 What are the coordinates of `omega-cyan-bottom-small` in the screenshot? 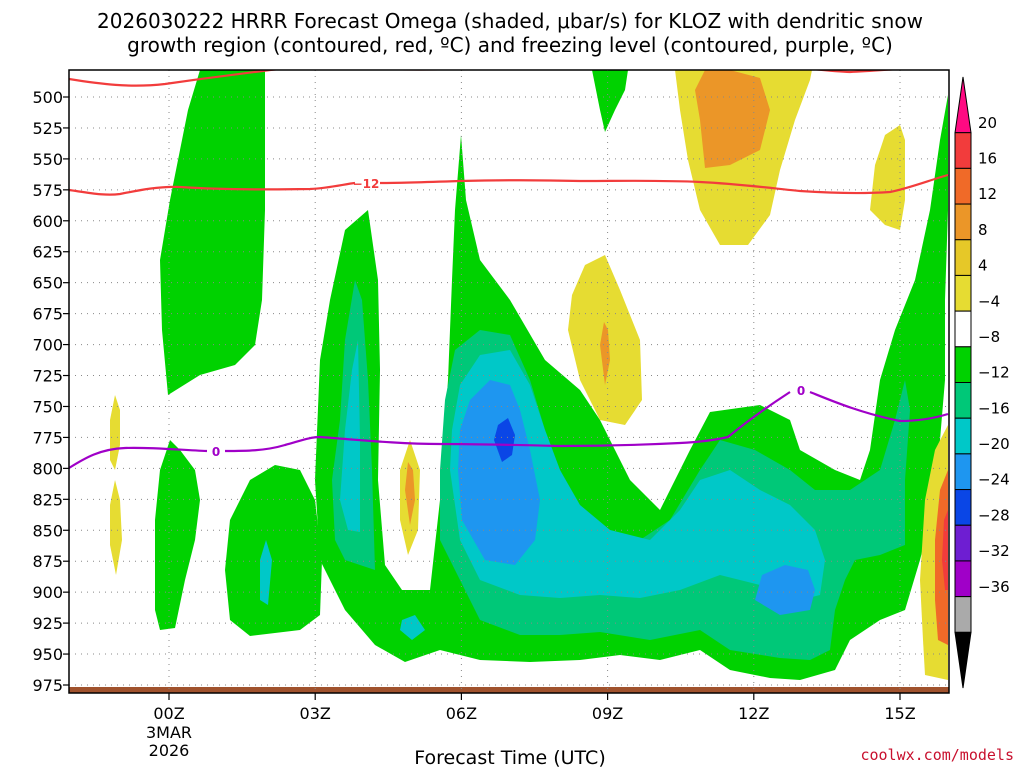 It's located at (412, 627).